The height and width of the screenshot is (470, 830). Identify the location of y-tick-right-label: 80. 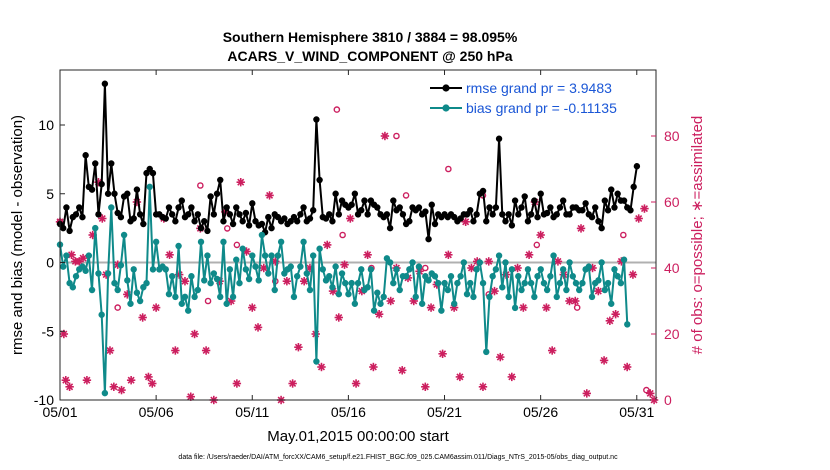
(672, 136).